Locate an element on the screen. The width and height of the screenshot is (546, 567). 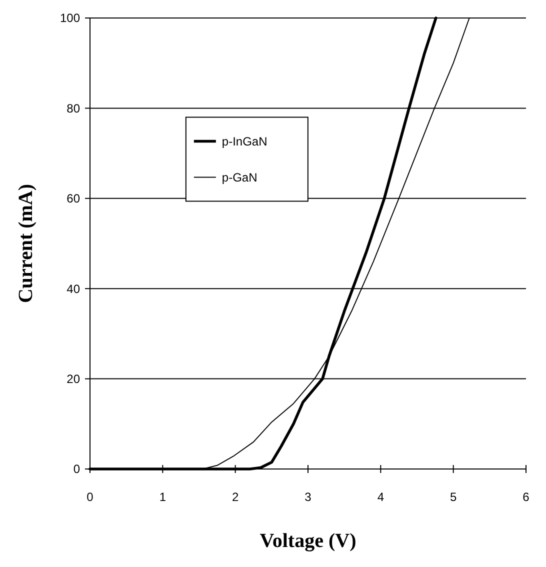
legend-label: p-InGaN is located at coordinates (245, 141).